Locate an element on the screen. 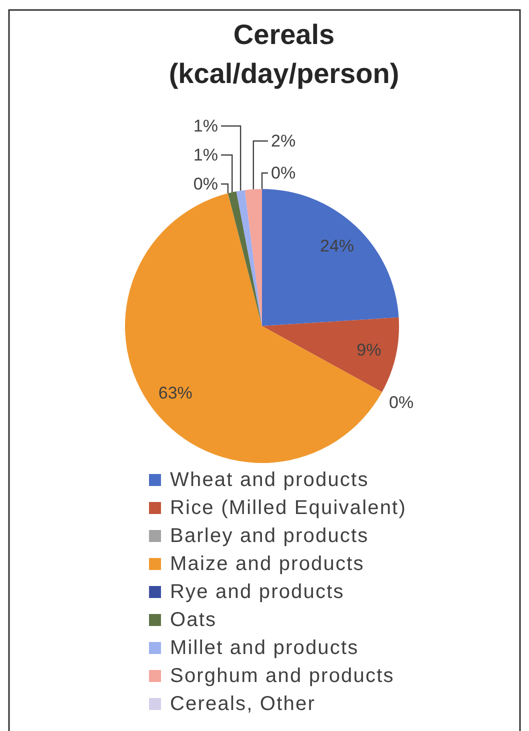 Image resolution: width=529 pixels, height=731 pixels. chart-title: Cereals (kcal/day/person) is located at coordinates (284, 53).